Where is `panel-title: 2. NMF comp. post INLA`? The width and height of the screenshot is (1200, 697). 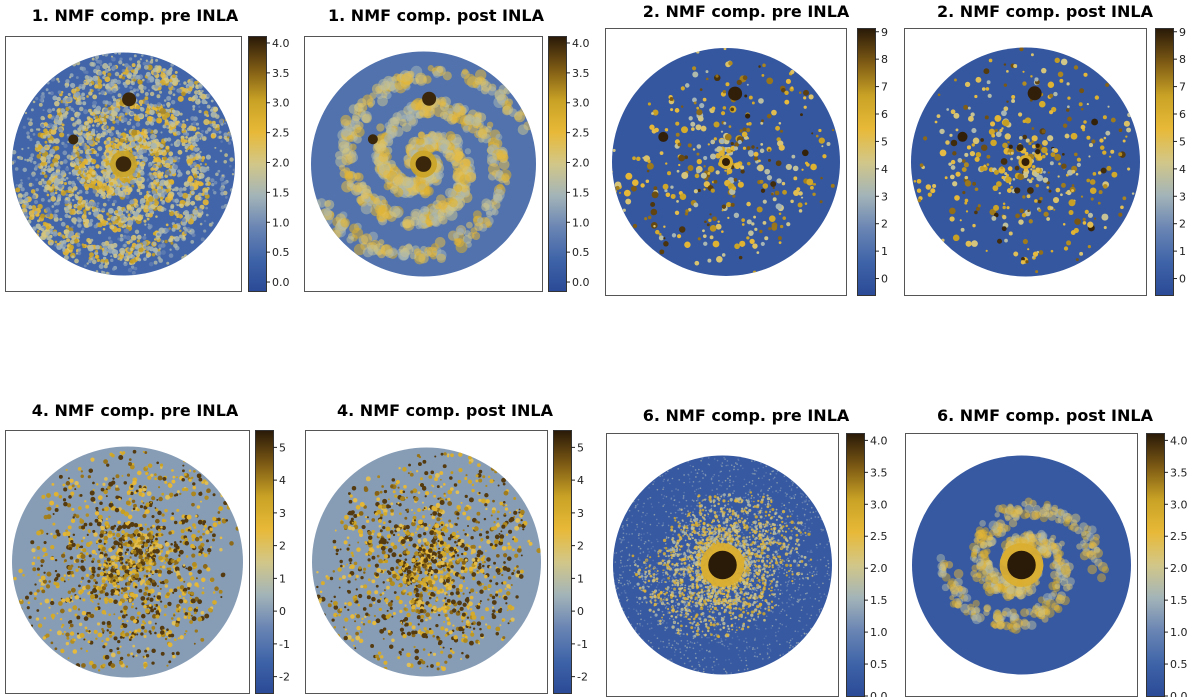 panel-title: 2. NMF comp. post INLA is located at coordinates (1045, 11).